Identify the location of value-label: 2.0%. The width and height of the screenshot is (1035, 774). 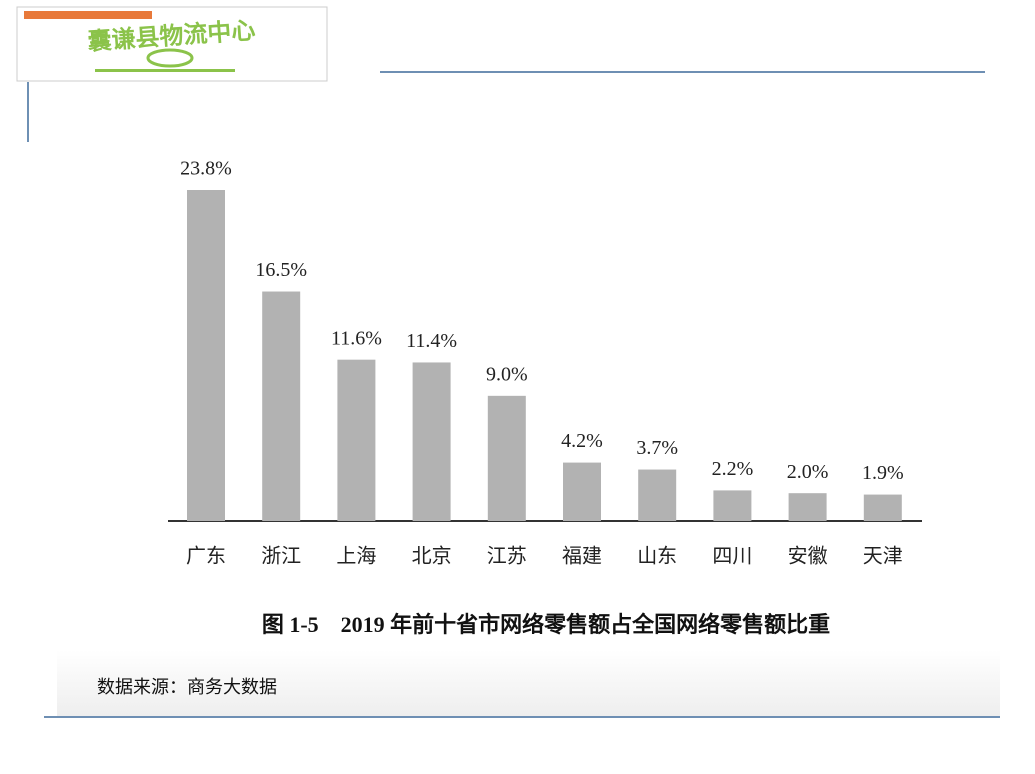
(808, 472).